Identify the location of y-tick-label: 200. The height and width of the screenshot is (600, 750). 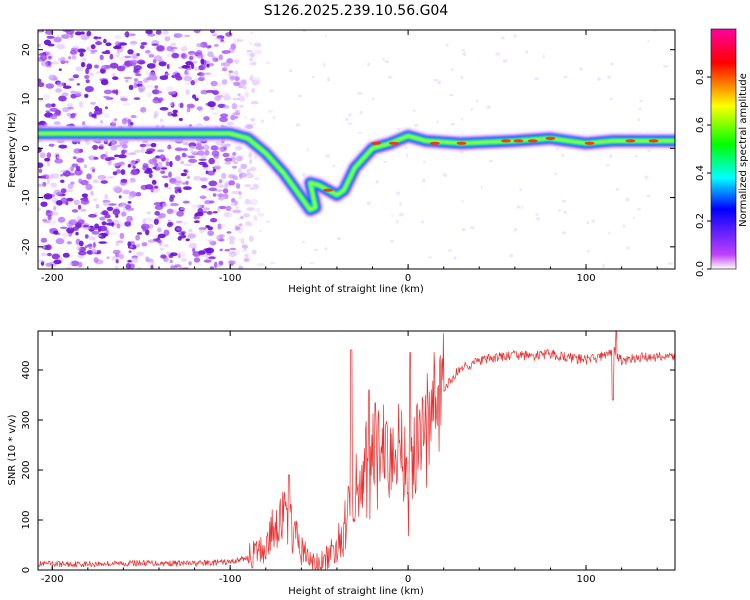
(26, 469).